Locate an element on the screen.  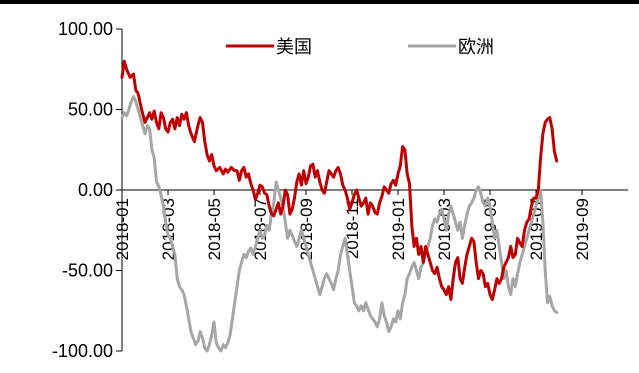
x-tick-label: 2018-05 is located at coordinates (214, 229).